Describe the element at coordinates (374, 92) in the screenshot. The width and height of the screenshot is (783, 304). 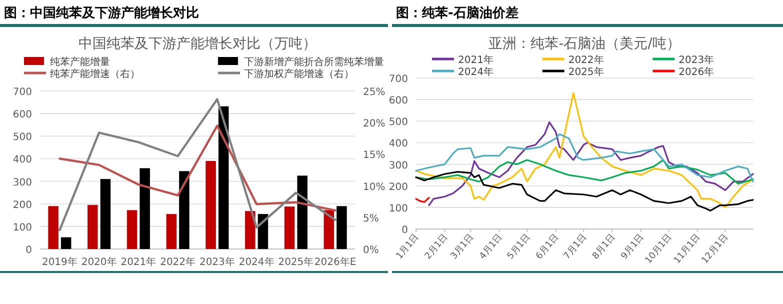
I see `y2-tick-label: 25%` at that location.